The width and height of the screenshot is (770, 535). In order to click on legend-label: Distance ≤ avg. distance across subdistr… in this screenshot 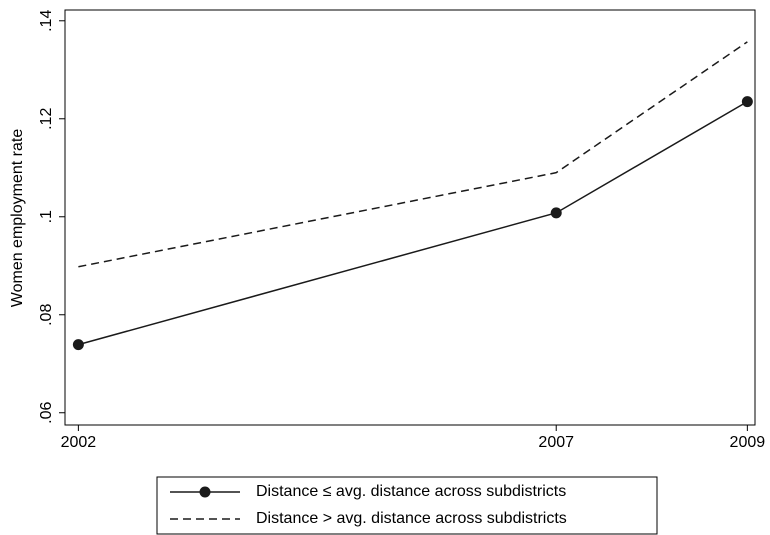, I will do `click(411, 491)`.